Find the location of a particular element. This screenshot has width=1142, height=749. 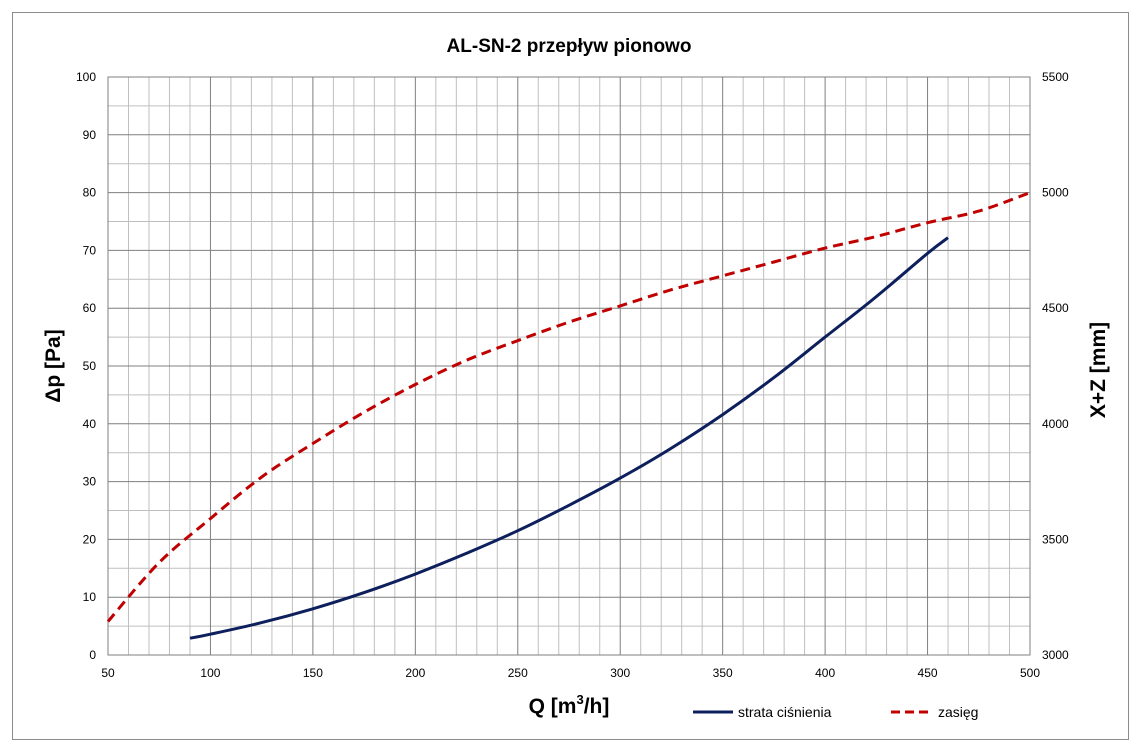

y-tick-label: 30 is located at coordinates (90, 482).